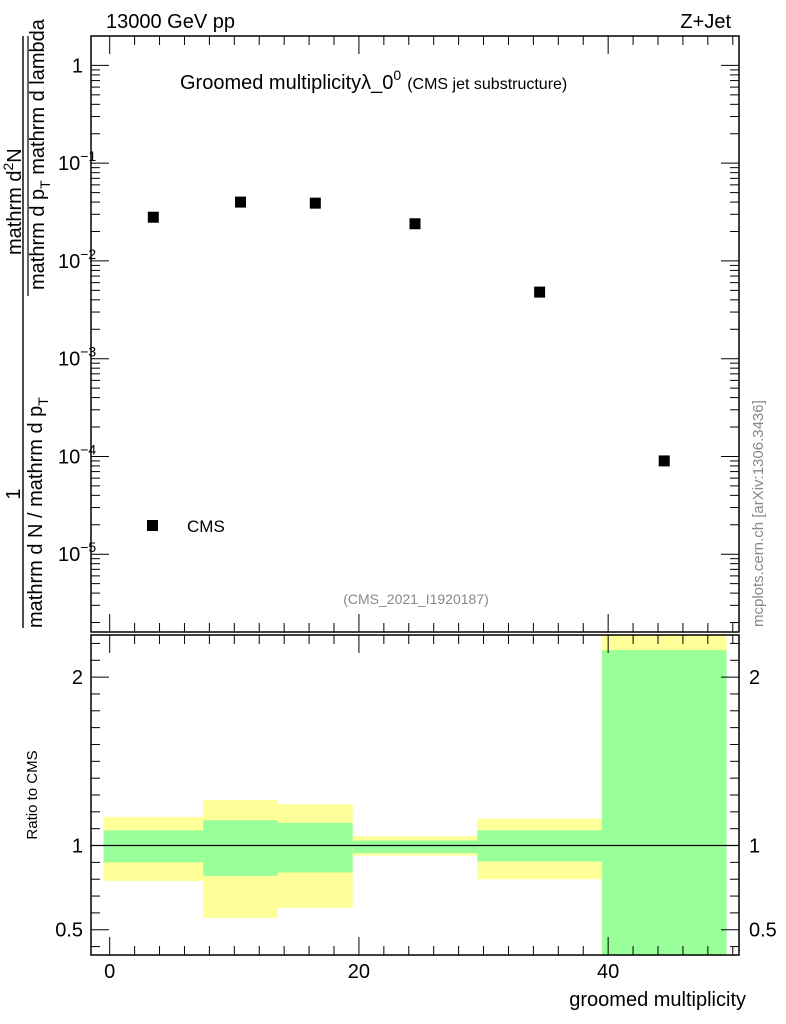 Image resolution: width=786 pixels, height=1024 pixels. What do you see at coordinates (416, 599) in the screenshot?
I see `analysis-label: (CMS_2021_I1920187)` at bounding box center [416, 599].